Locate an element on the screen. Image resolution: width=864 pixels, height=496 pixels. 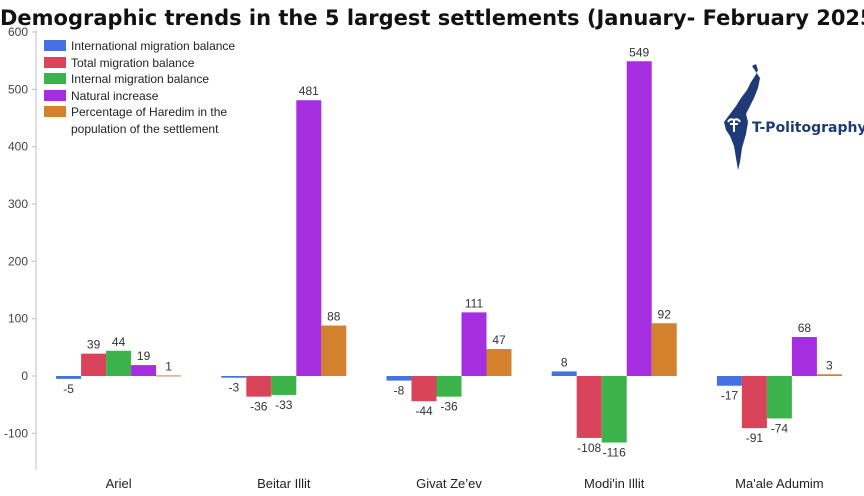
data-label: 549 is located at coordinates (639, 52).